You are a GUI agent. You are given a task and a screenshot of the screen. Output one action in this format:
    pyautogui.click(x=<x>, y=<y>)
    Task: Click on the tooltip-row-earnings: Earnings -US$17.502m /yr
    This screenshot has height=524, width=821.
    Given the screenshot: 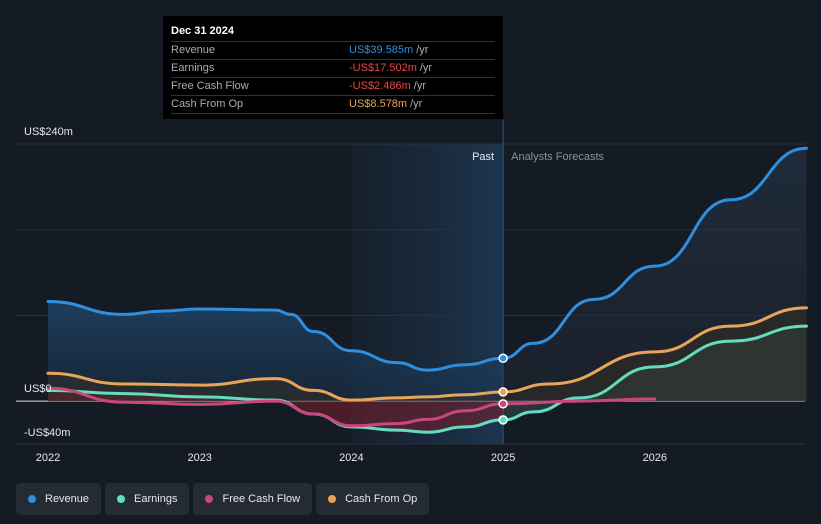 What is the action you would take?
    pyautogui.click(x=333, y=68)
    